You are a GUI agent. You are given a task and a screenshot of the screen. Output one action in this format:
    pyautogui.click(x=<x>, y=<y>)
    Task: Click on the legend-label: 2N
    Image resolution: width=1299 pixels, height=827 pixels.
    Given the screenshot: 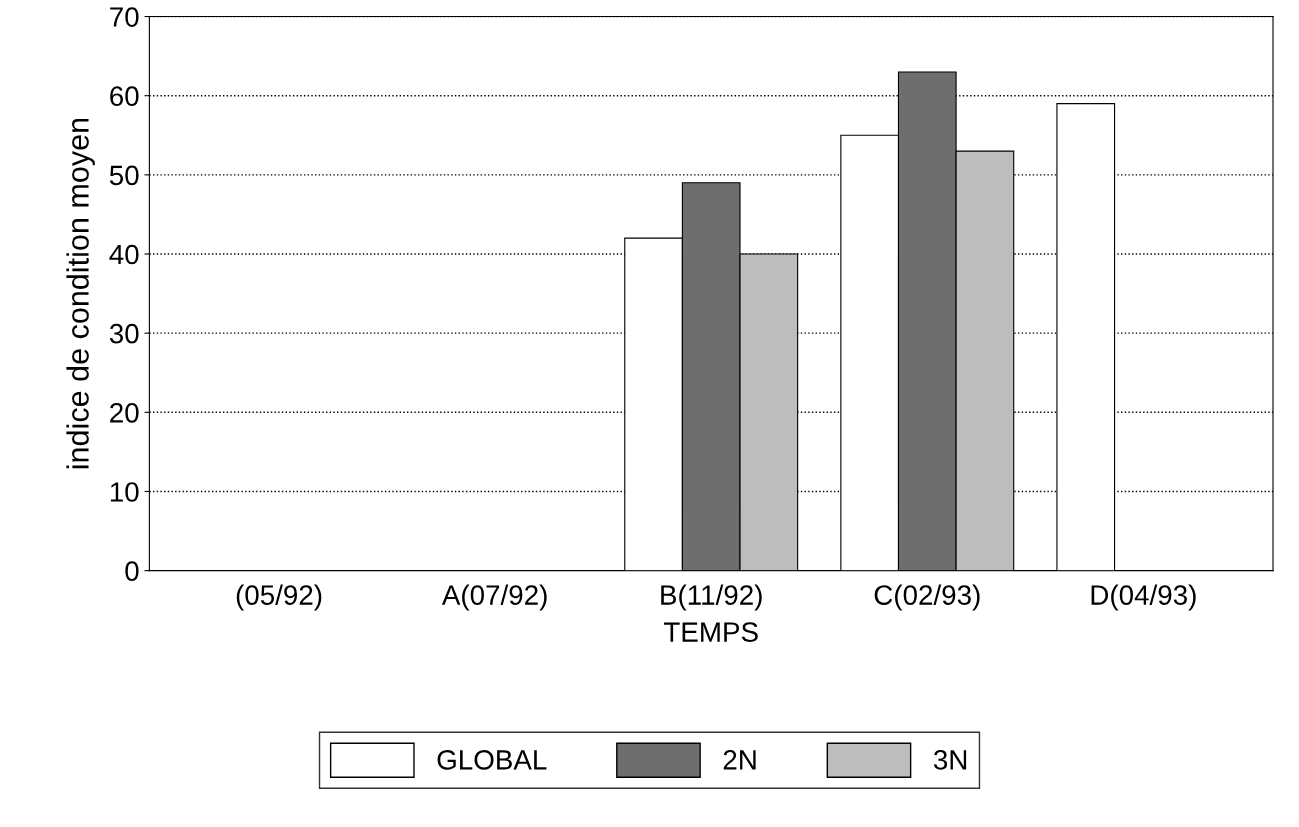 What is the action you would take?
    pyautogui.click(x=739, y=760)
    